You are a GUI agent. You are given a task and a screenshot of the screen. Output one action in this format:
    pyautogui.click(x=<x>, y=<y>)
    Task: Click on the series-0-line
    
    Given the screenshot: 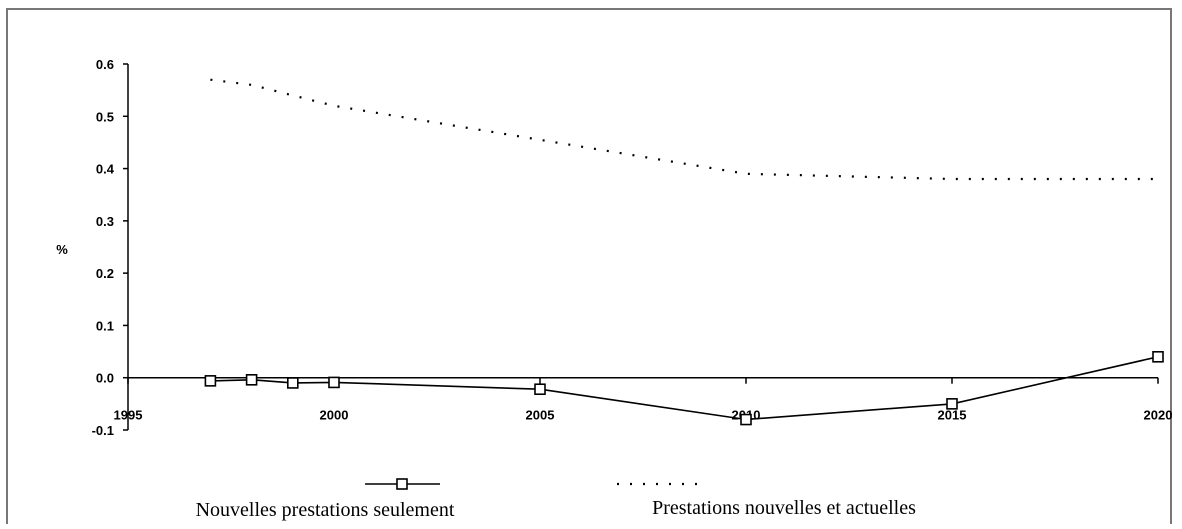 What is the action you would take?
    pyautogui.click(x=684, y=388)
    